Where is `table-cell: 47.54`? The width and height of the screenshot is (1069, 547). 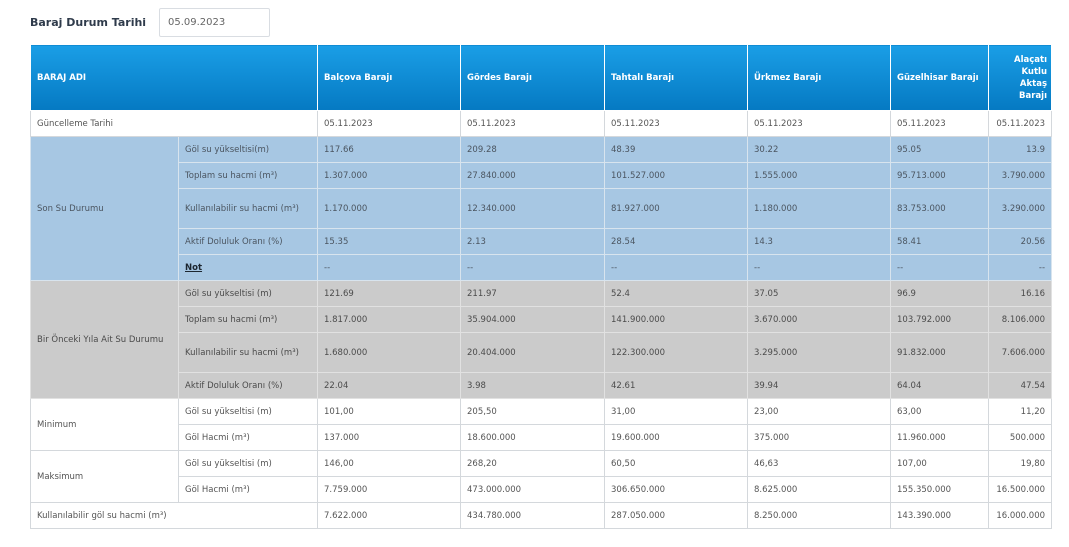 table-cell: 47.54 is located at coordinates (1020, 385).